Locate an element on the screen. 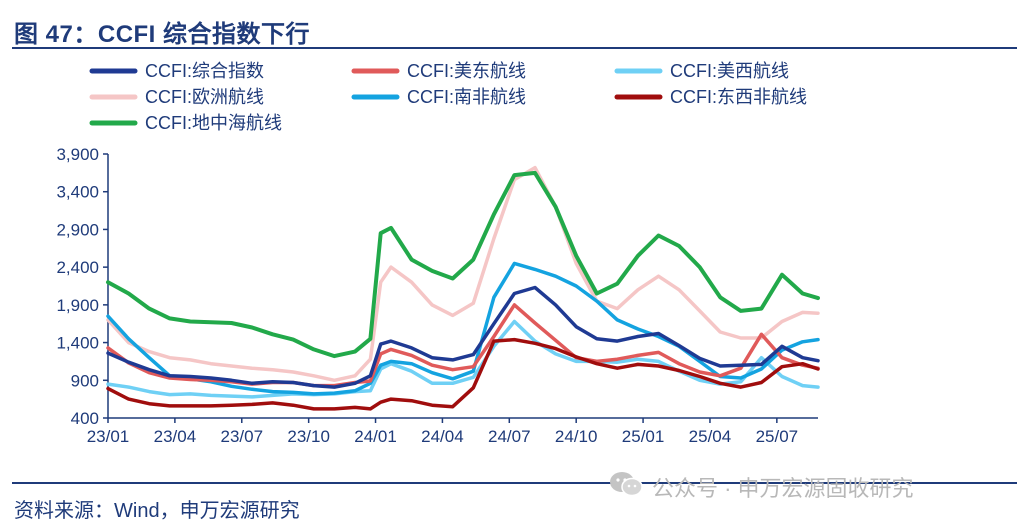 Image resolution: width=1033 pixels, height=529 pixels. x-tick-label: 24/10 is located at coordinates (576, 436).